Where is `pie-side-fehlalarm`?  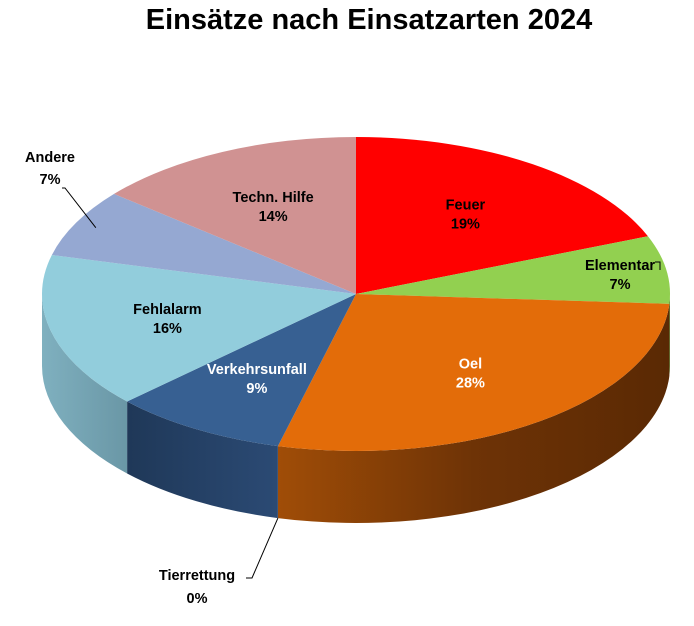 pie-side-fehlalarm is located at coordinates (85, 384).